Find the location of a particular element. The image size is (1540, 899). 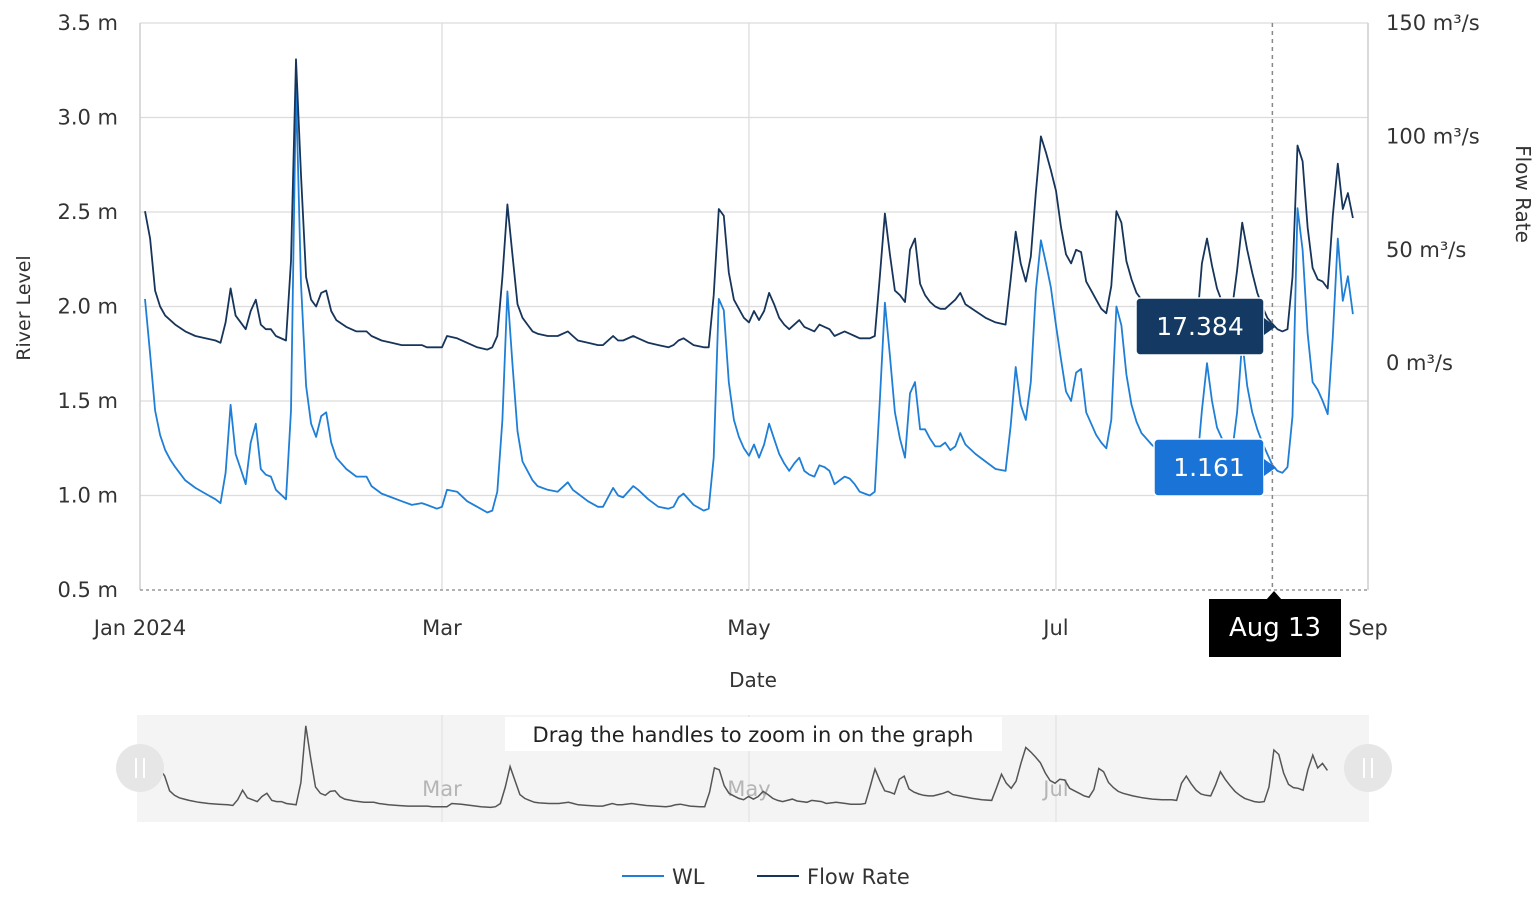

navigator-series-line is located at coordinates (744, 767).